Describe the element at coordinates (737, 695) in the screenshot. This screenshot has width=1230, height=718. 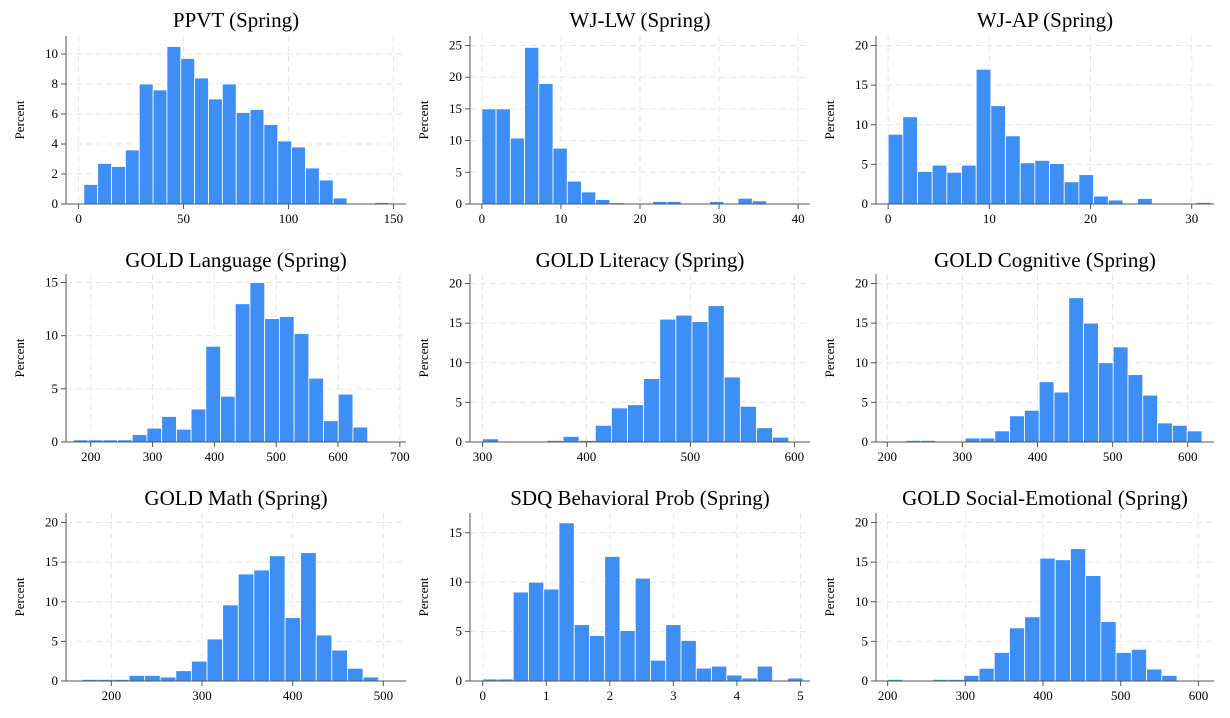
I see `x-tick-label: 4` at that location.